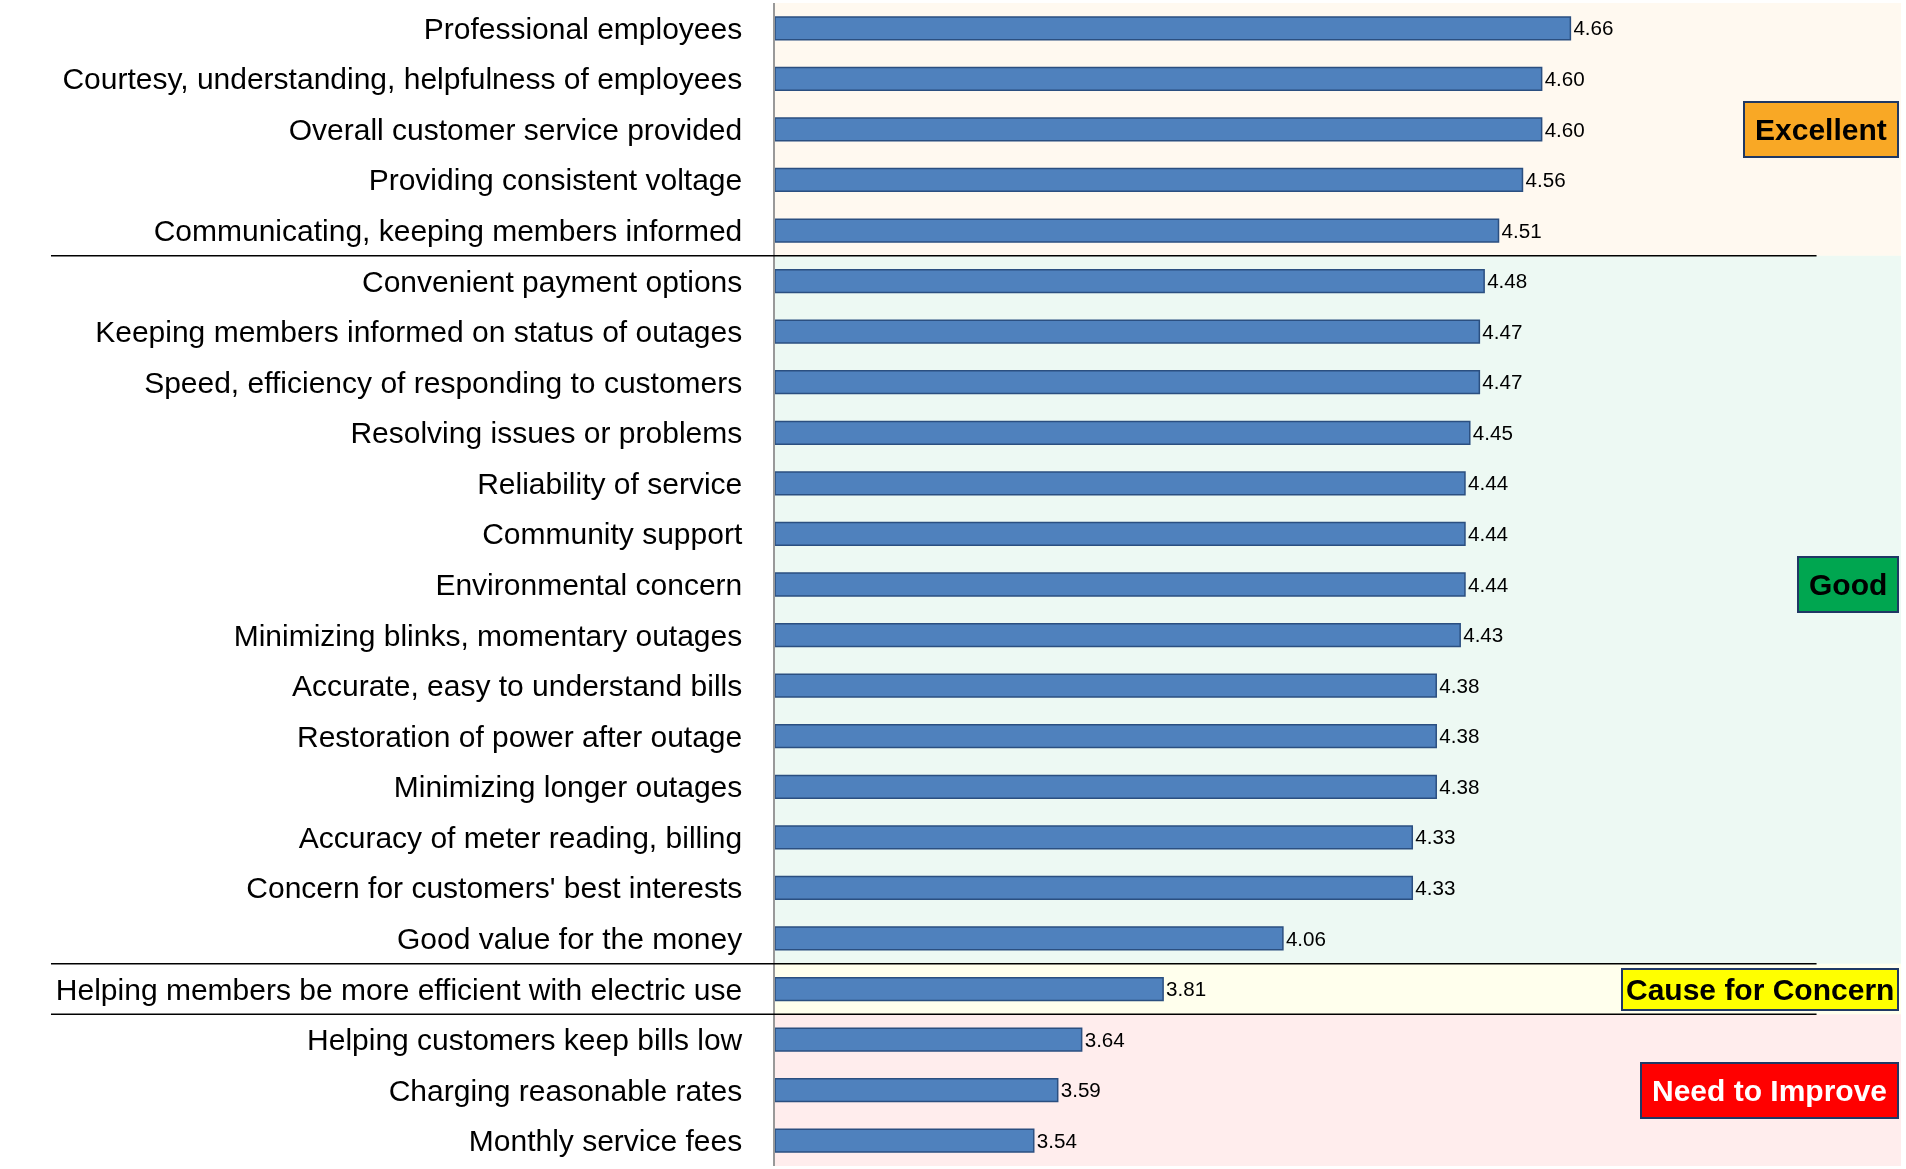  Describe the element at coordinates (494, 888) in the screenshot. I see `y-tick-label: Concern for customers' best interests` at that location.